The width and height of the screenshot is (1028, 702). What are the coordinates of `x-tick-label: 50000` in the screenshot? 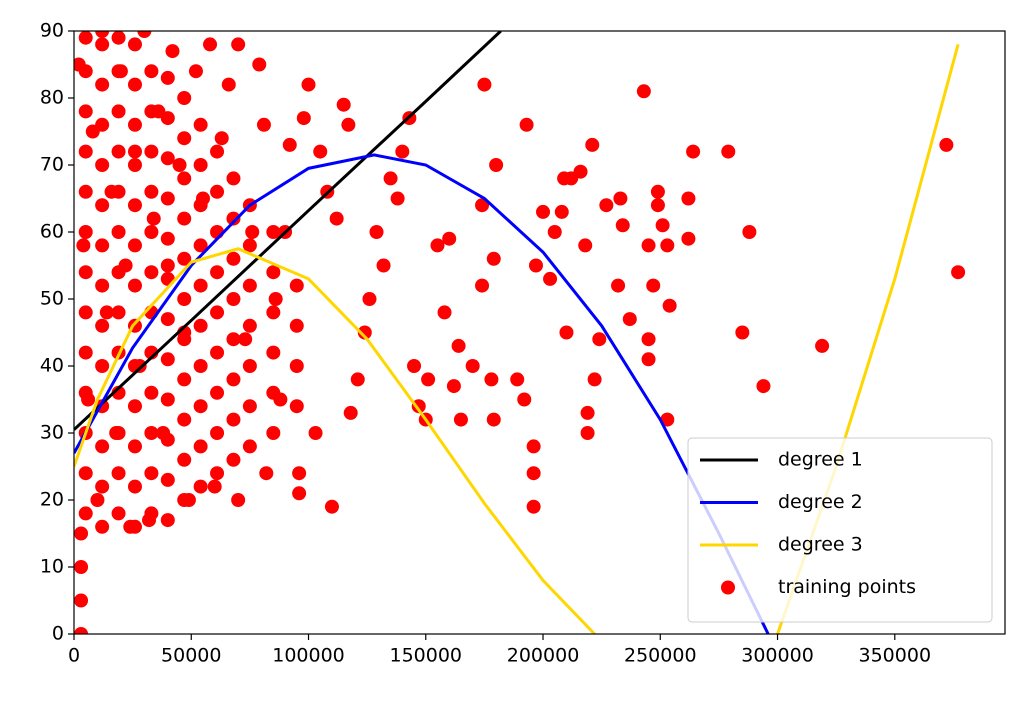 It's located at (191, 656).